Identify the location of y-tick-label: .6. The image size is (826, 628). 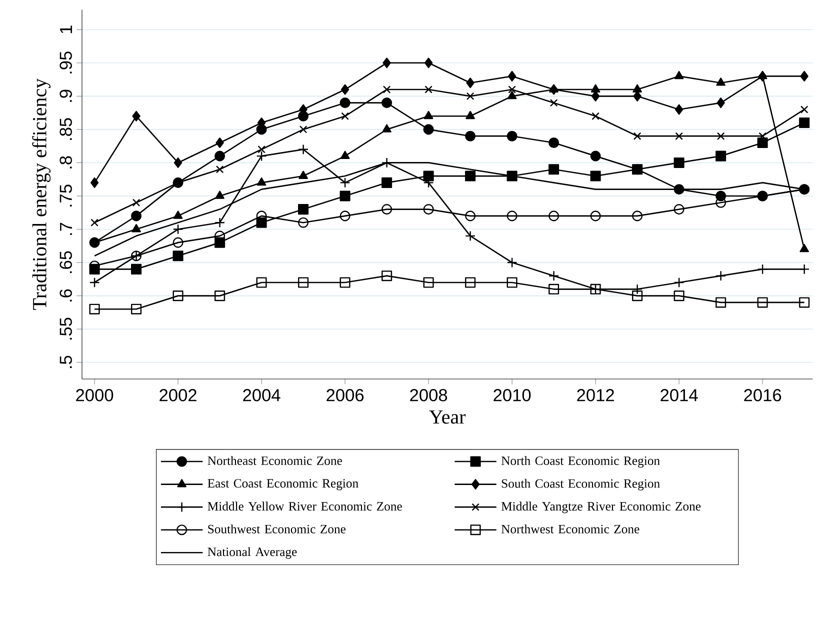
(66, 295).